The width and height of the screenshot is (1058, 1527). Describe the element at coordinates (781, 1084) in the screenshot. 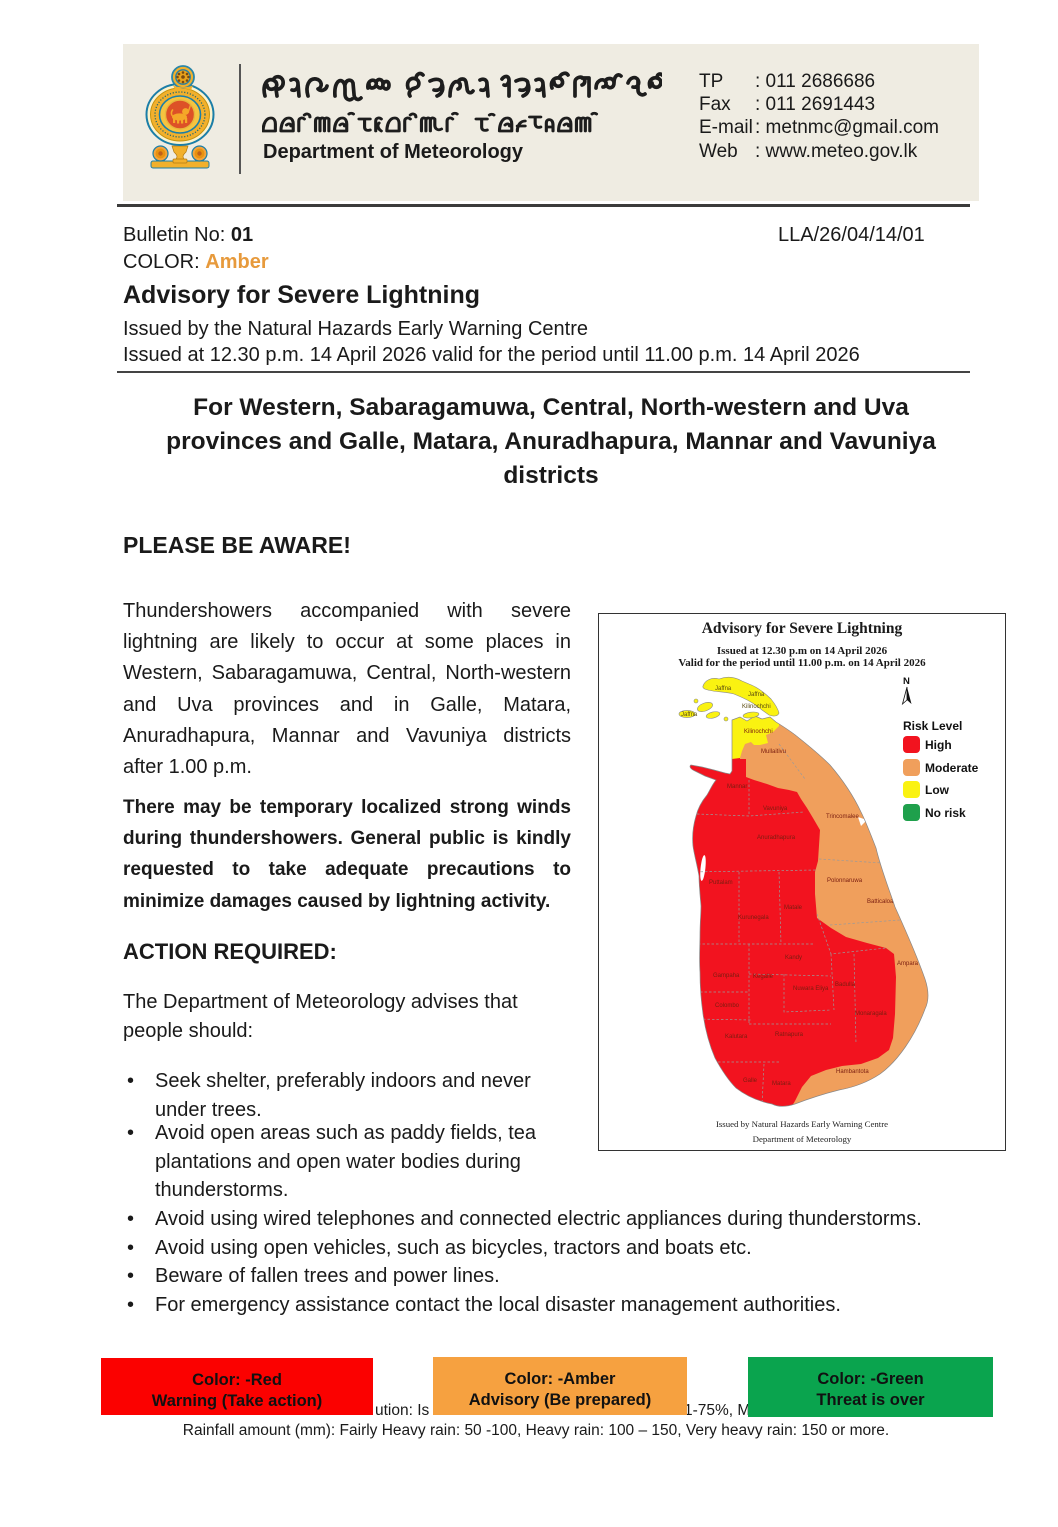

I see `svg-text: Matara` at that location.